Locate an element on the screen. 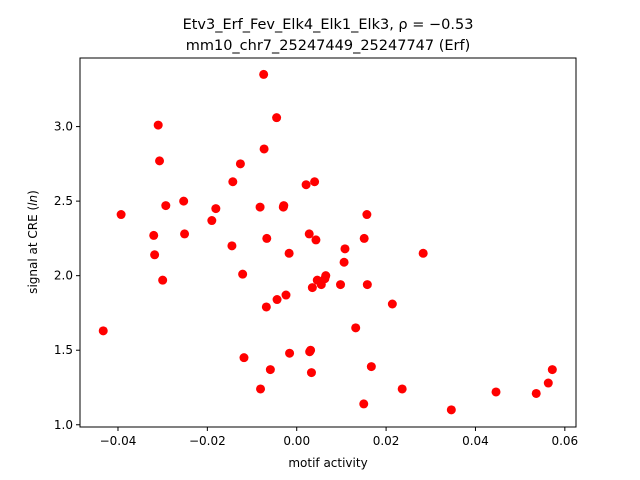 This screenshot has height=480, width=640. x-tick-label: 0.02 is located at coordinates (386, 441).